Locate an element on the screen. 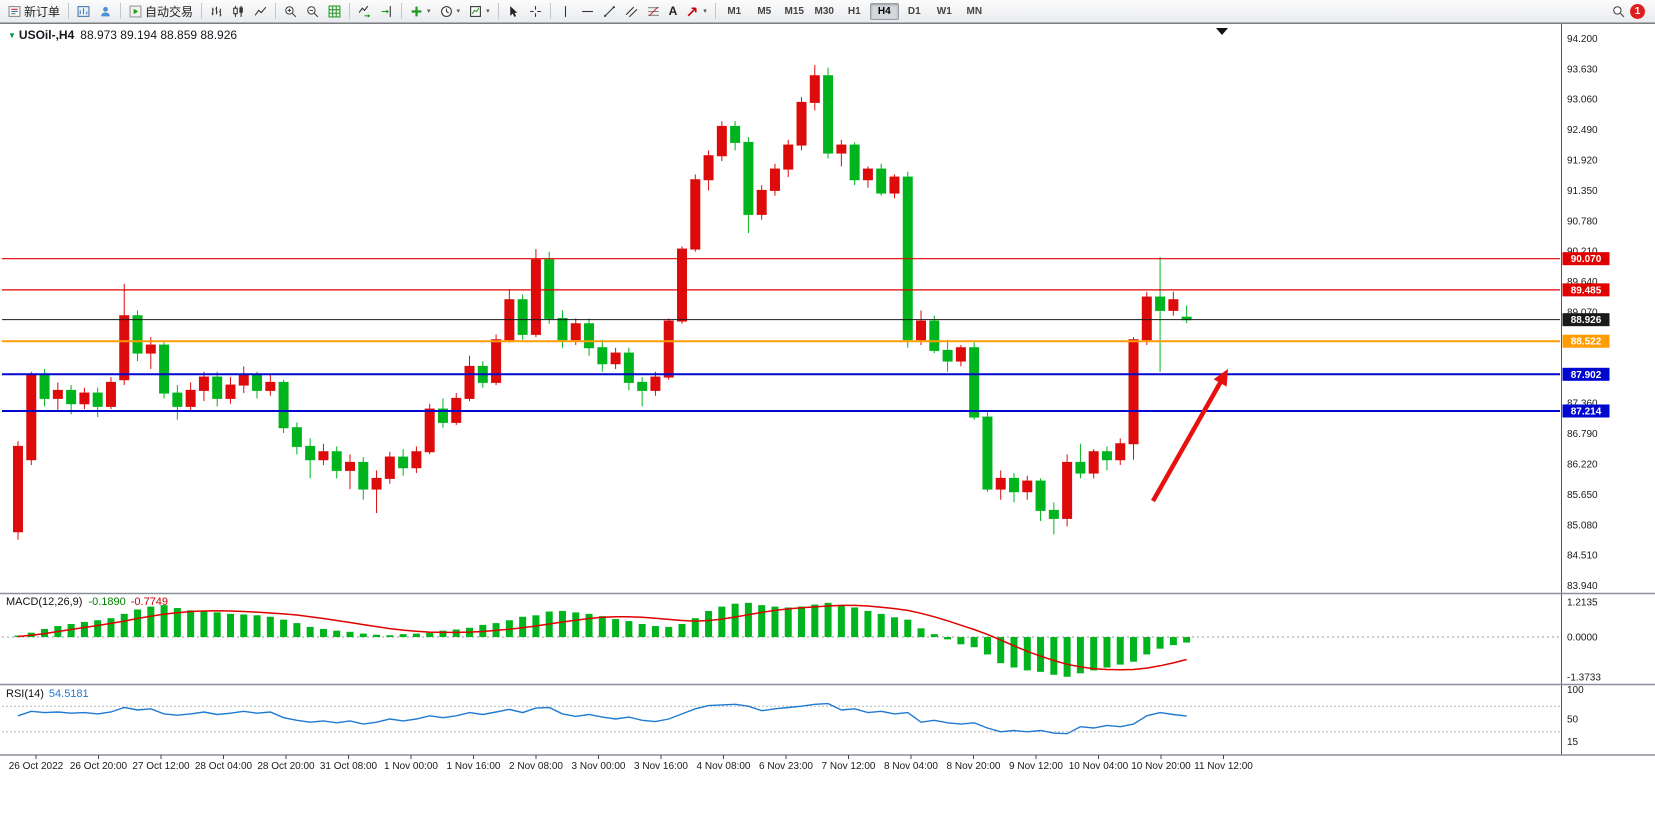 The height and width of the screenshot is (823, 1655). crosshair-button is located at coordinates (535, 11).